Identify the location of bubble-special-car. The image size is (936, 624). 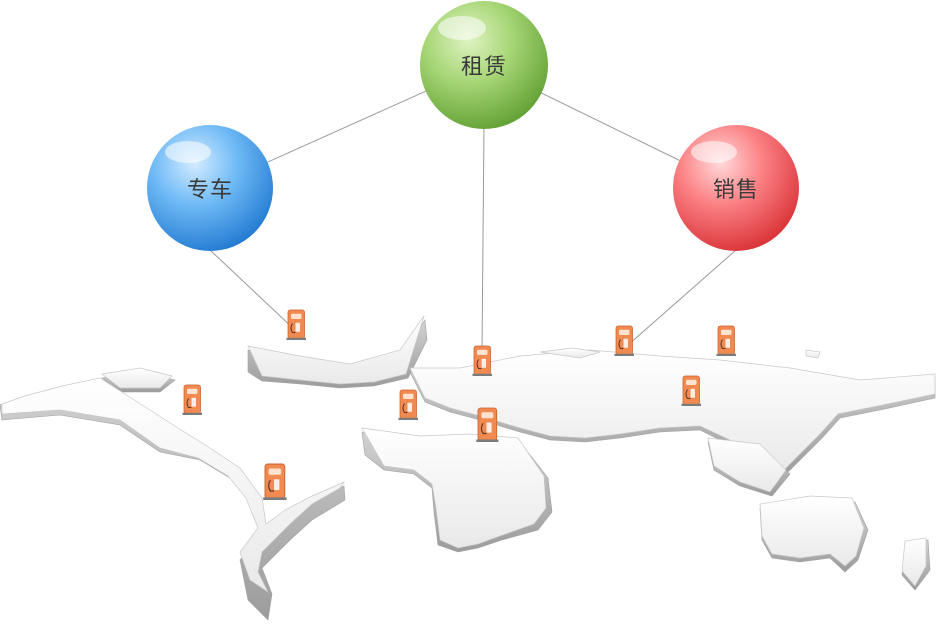
(210, 188).